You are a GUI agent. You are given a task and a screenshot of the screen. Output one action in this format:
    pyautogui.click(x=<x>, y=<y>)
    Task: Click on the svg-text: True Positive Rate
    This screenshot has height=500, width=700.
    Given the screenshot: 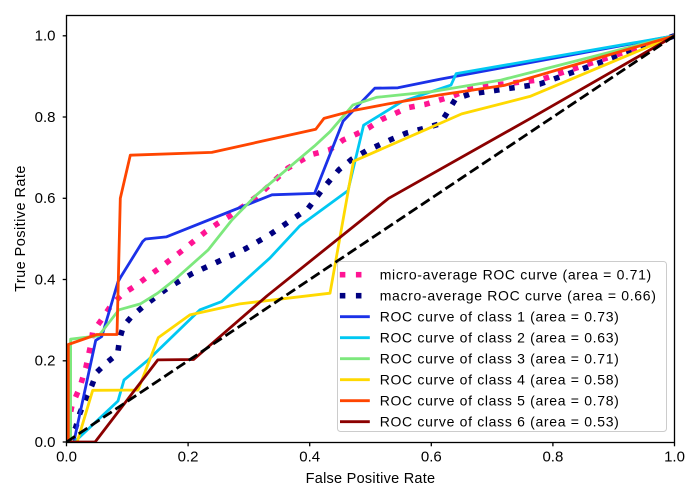 What is the action you would take?
    pyautogui.click(x=21, y=228)
    